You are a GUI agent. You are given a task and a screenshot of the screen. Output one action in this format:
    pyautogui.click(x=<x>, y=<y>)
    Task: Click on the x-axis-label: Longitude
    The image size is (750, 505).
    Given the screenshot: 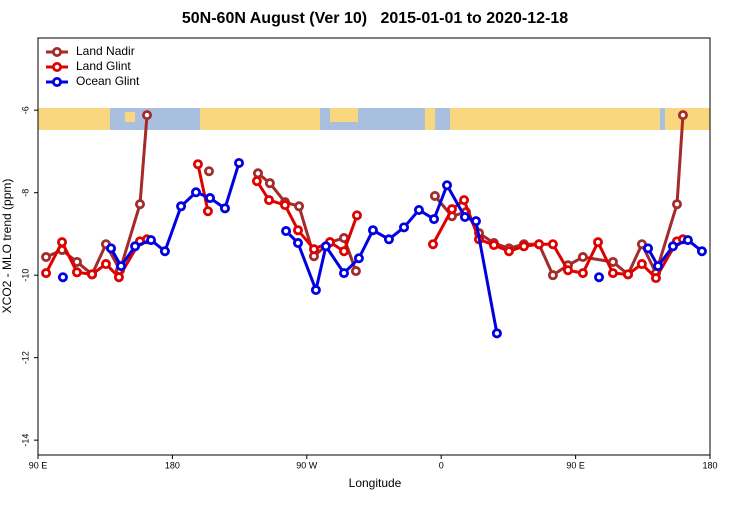 What is the action you would take?
    pyautogui.click(x=375, y=483)
    